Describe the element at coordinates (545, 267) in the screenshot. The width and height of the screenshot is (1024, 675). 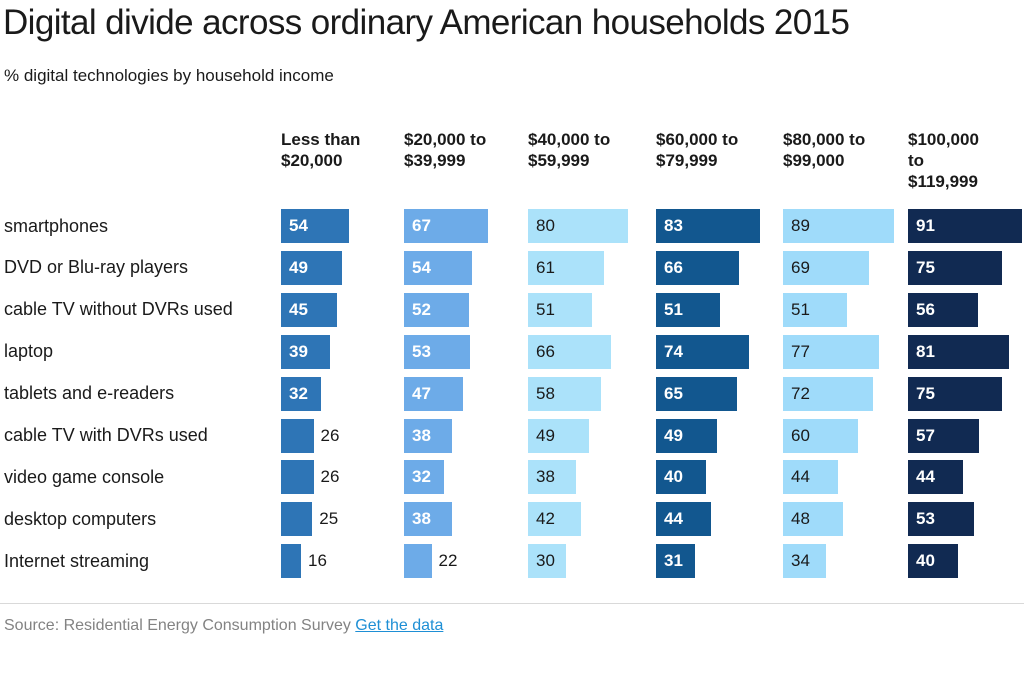
I see `bar-value-label: 61` at that location.